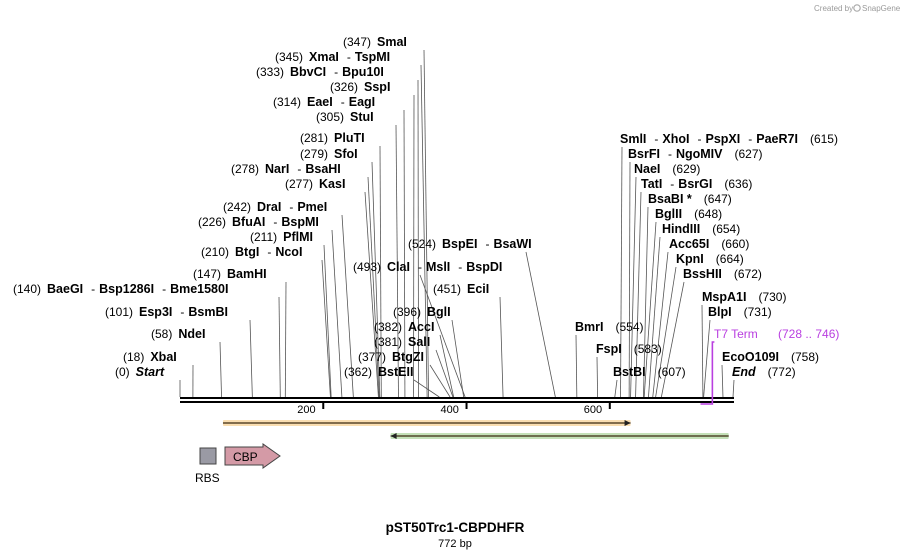  I want to click on enzyme-name: Esp3I, so click(155, 312).